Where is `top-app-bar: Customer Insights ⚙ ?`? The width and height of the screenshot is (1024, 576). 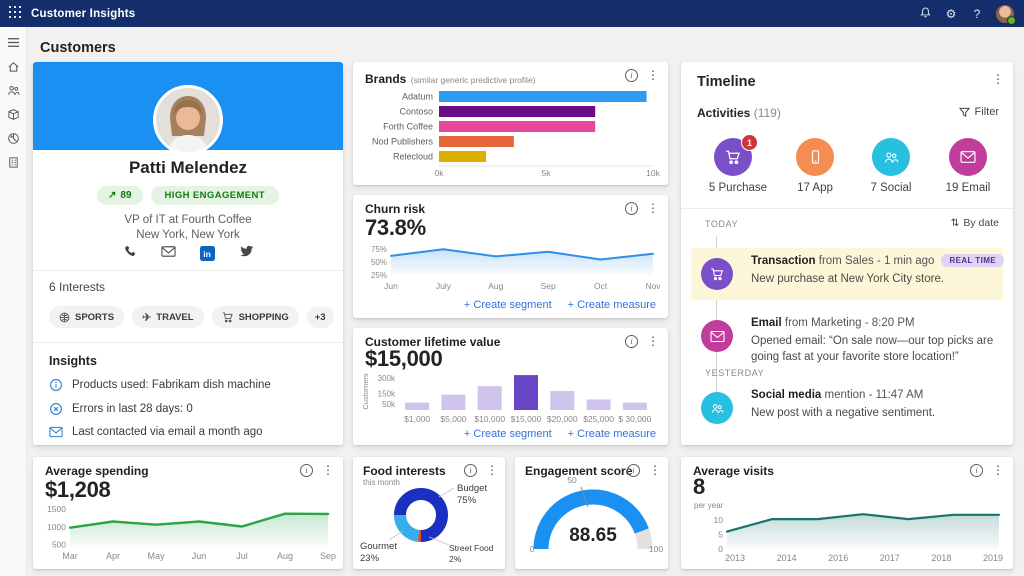
top-app-bar: Customer Insights ⚙ ? is located at coordinates (512, 13).